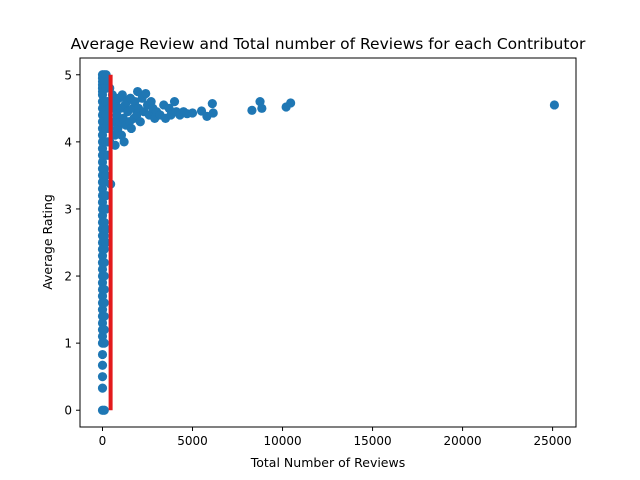  Describe the element at coordinates (328, 462) in the screenshot. I see `x-axis-label: Total Number of Reviews` at that location.